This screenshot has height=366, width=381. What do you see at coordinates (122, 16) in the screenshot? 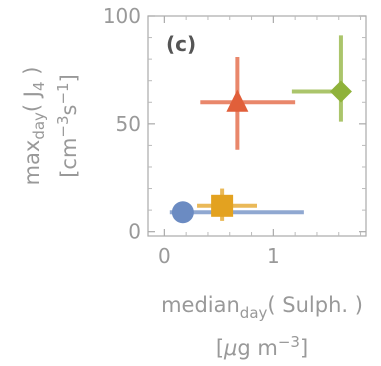
I see `y-tick-label: 100` at bounding box center [122, 16].